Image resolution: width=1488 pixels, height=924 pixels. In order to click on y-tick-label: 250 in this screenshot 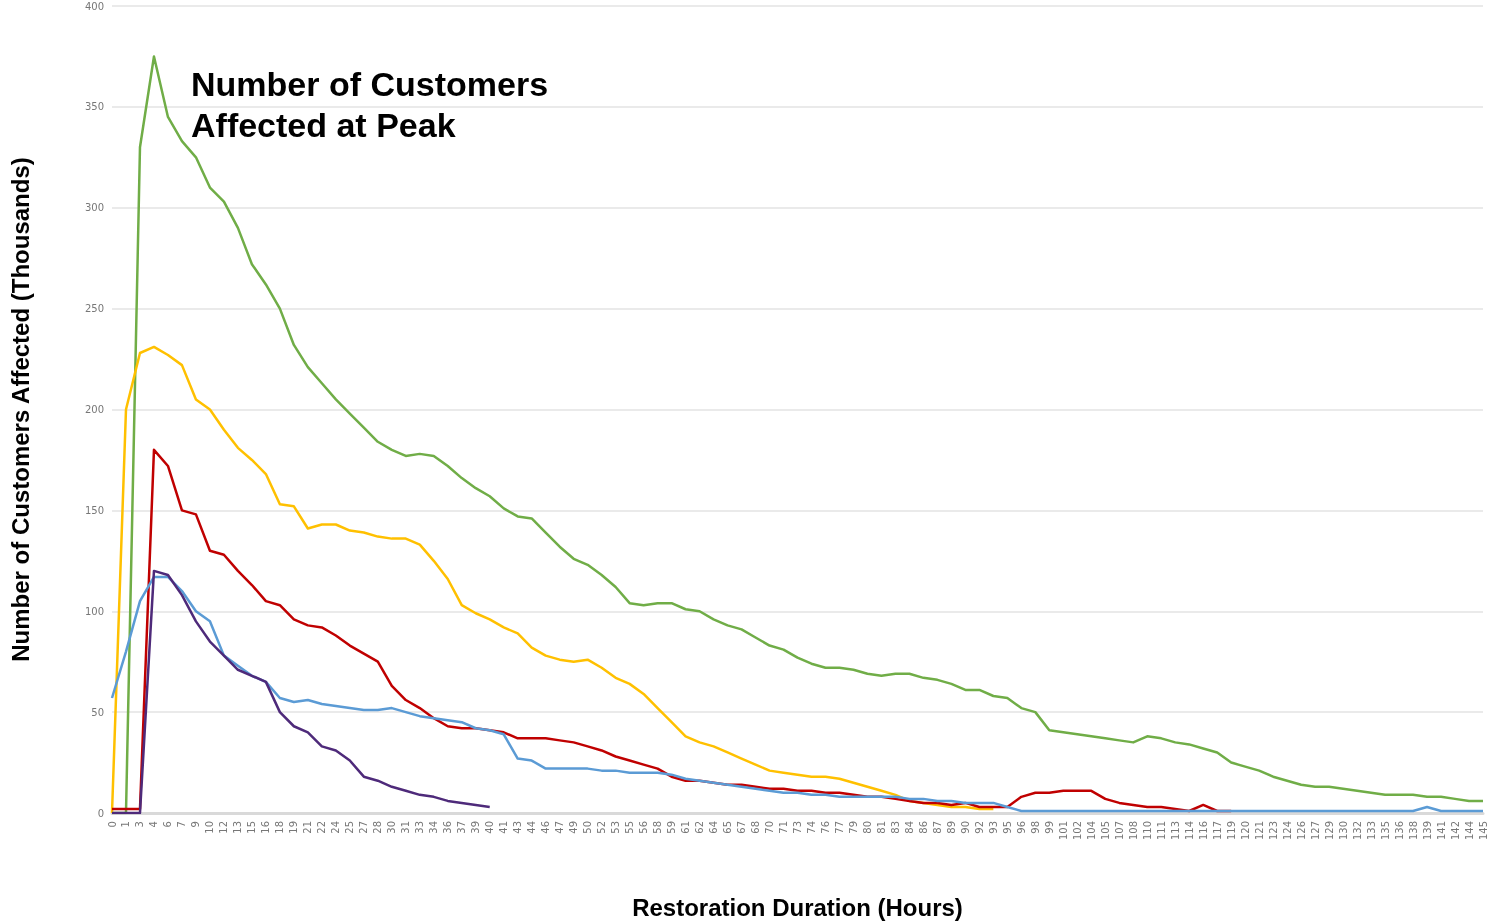, I will do `click(94, 309)`.